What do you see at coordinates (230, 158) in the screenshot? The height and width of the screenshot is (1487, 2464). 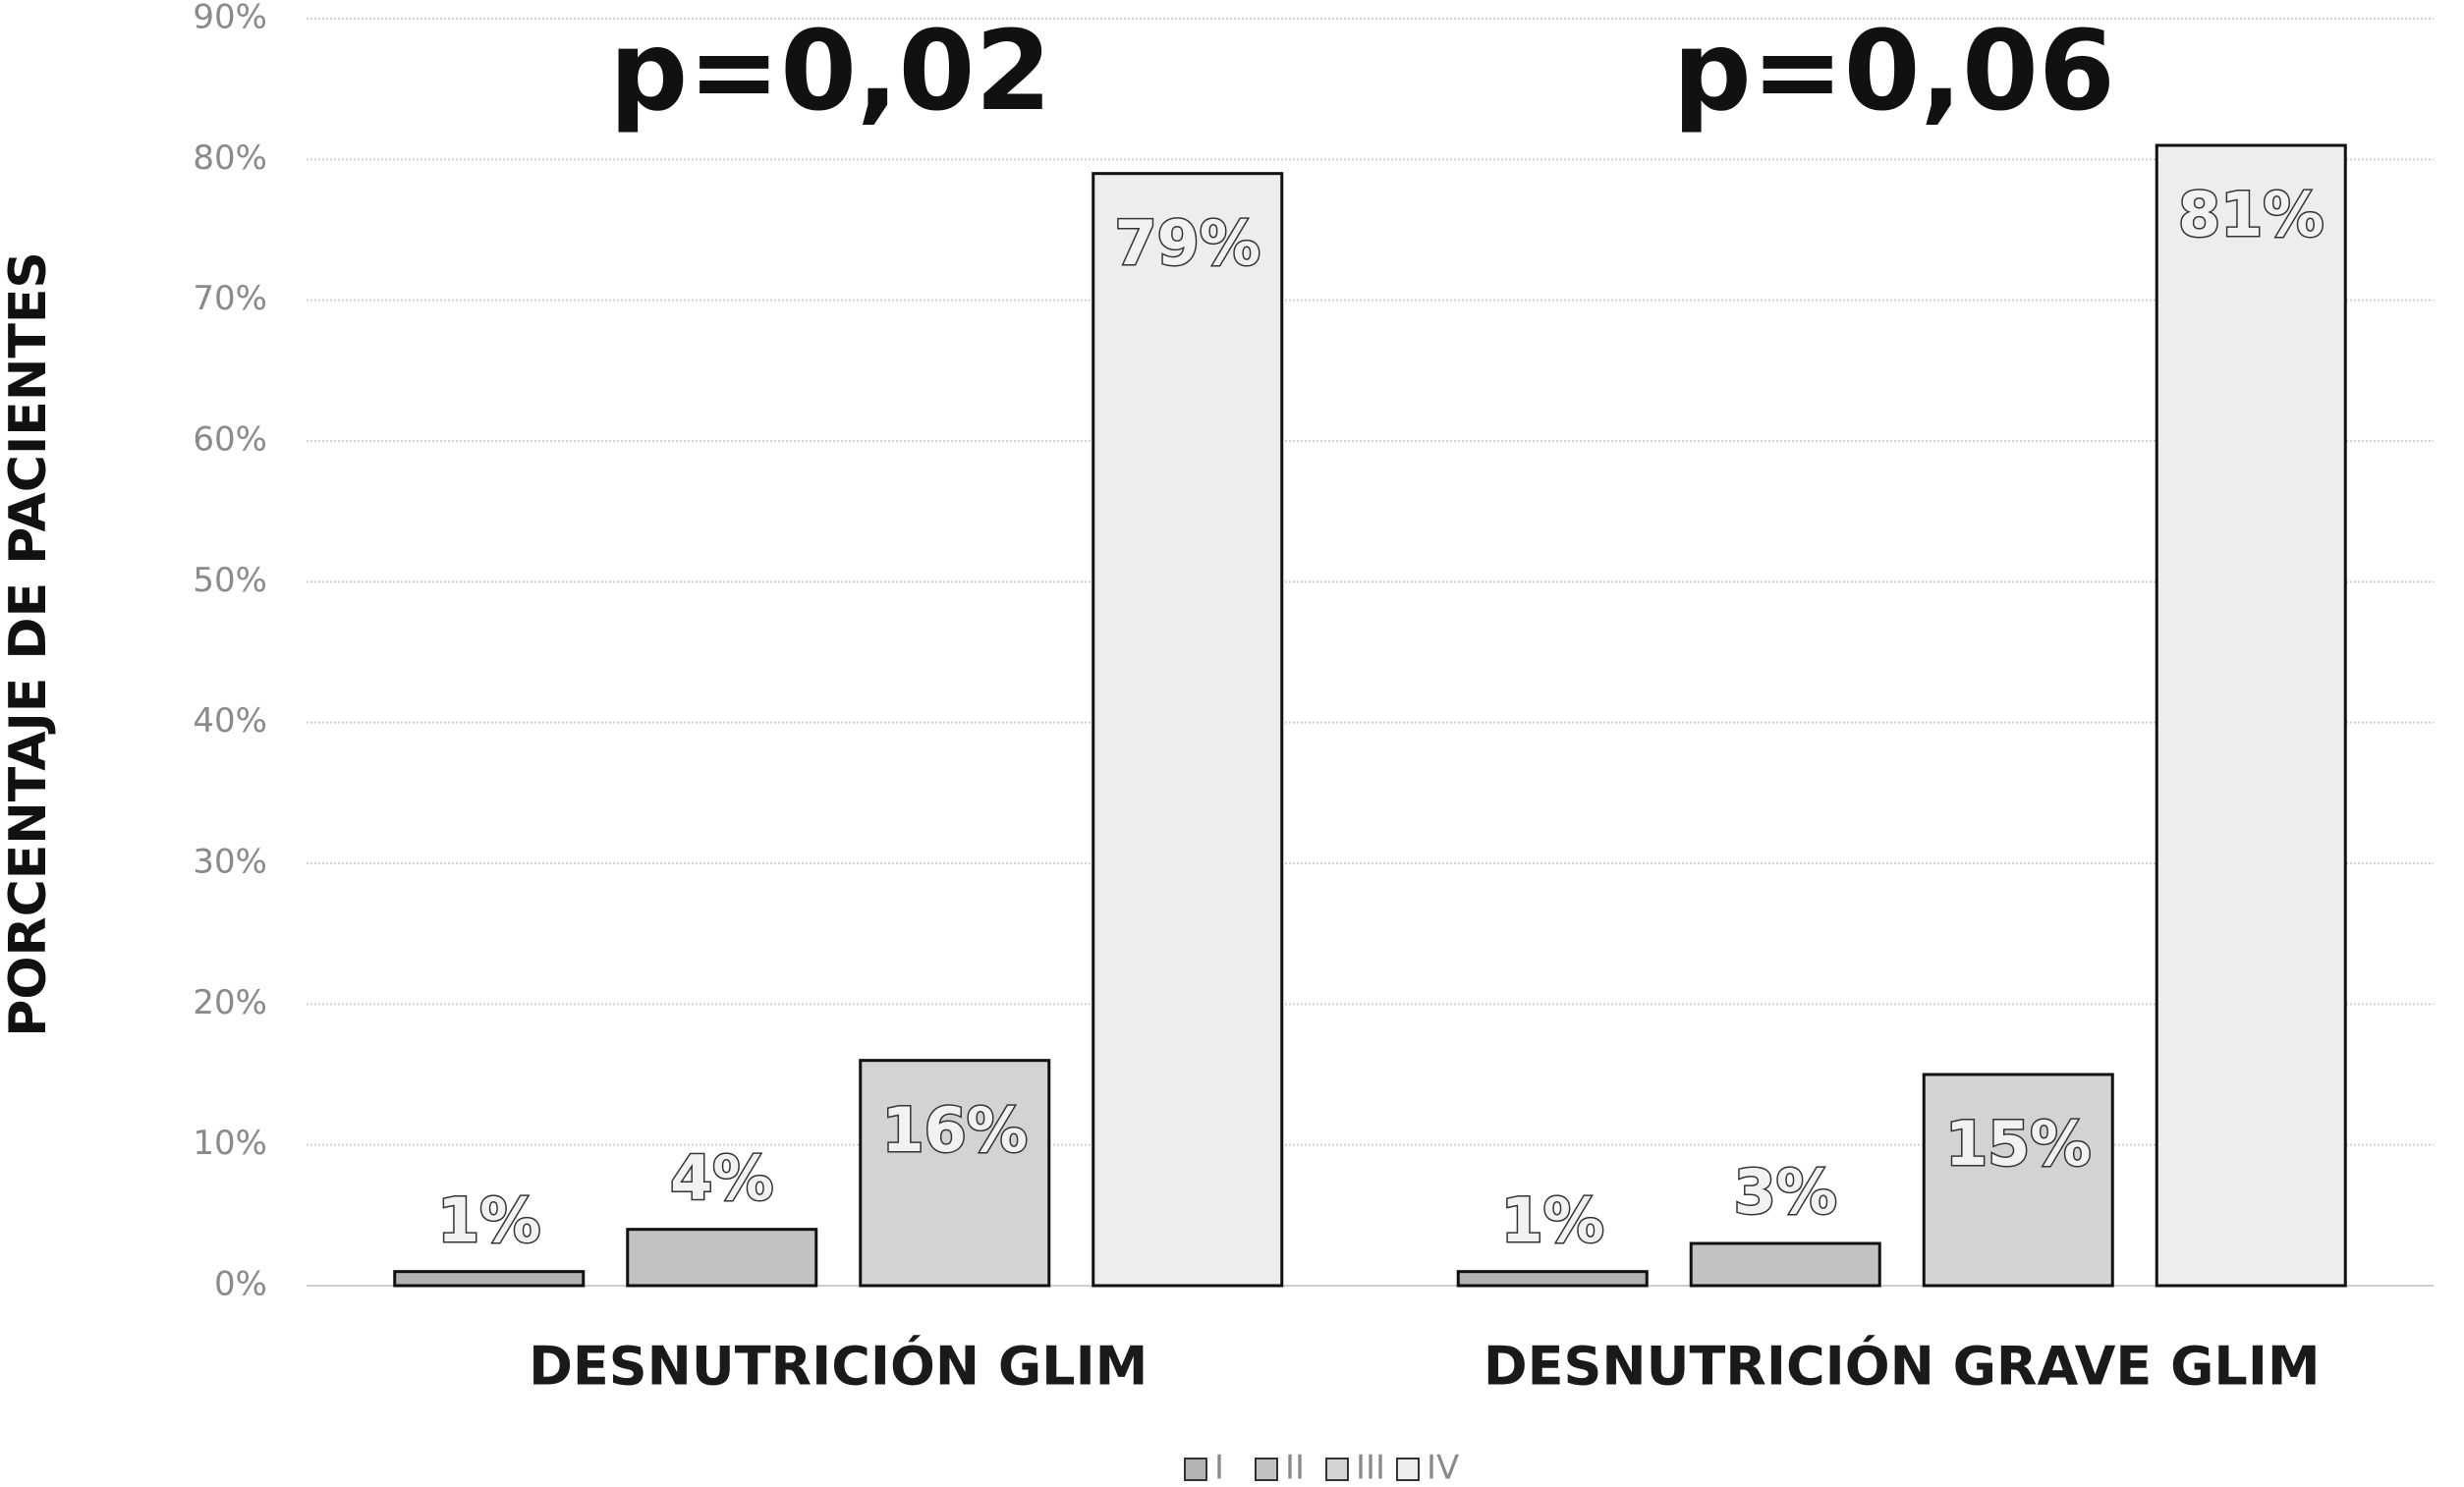 I see `y-tick-label: 80%` at bounding box center [230, 158].